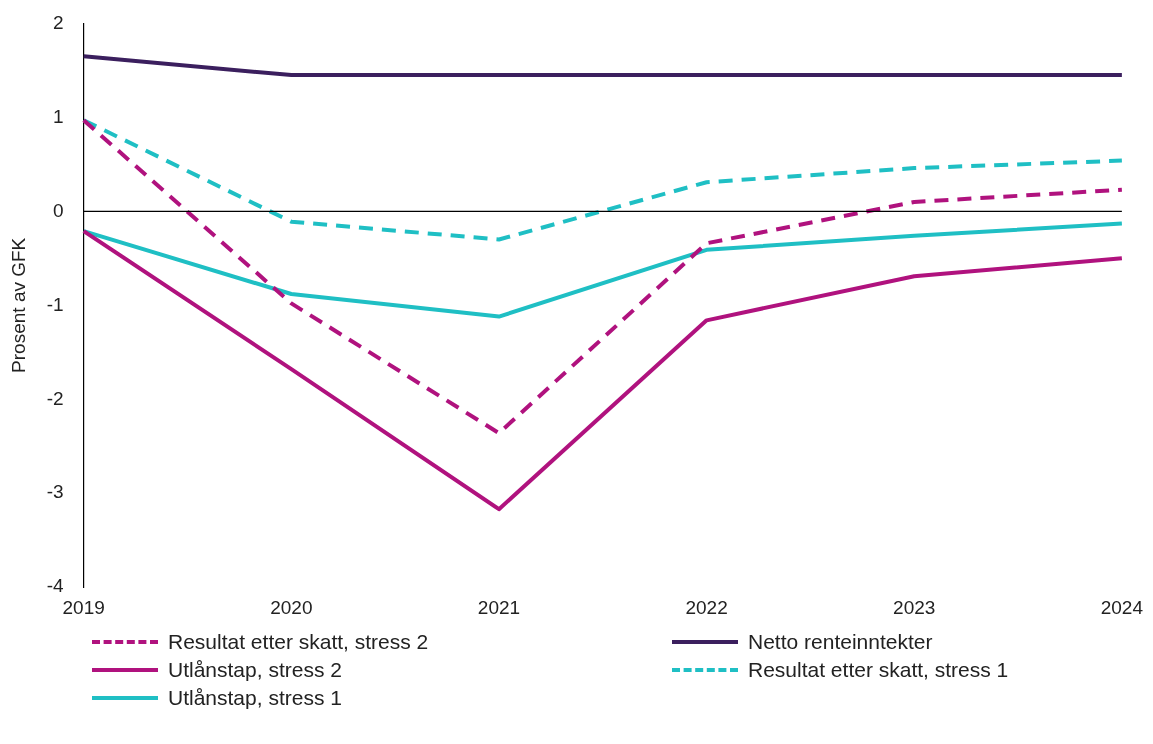 The image size is (1153, 744). I want to click on legend-label: Utlånstap, stress 2, so click(255, 670).